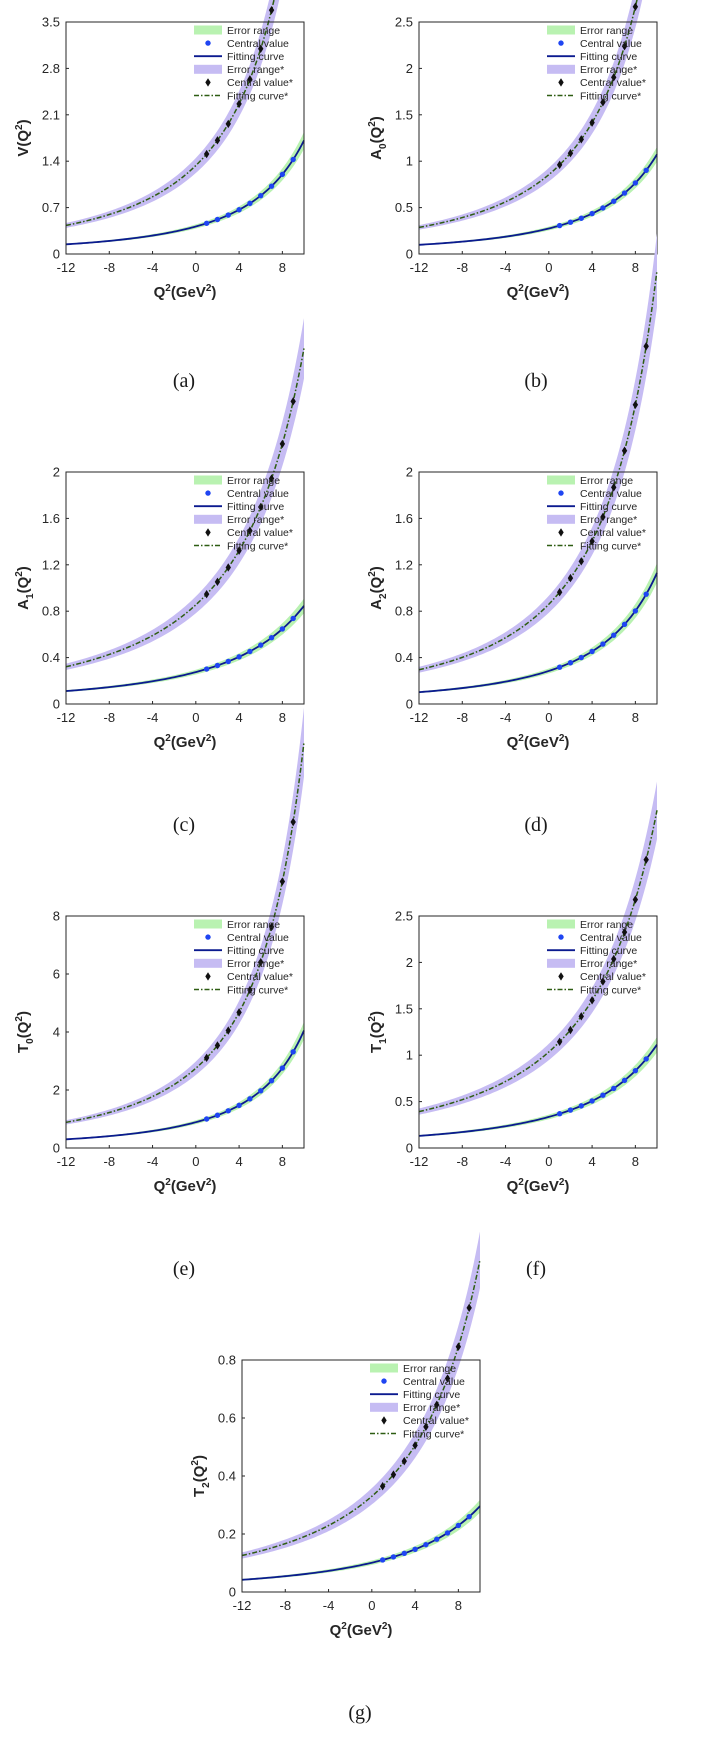 Image resolution: width=707 pixels, height=1740 pixels. What do you see at coordinates (361, 1543) in the screenshot?
I see `fitting-curve` at bounding box center [361, 1543].